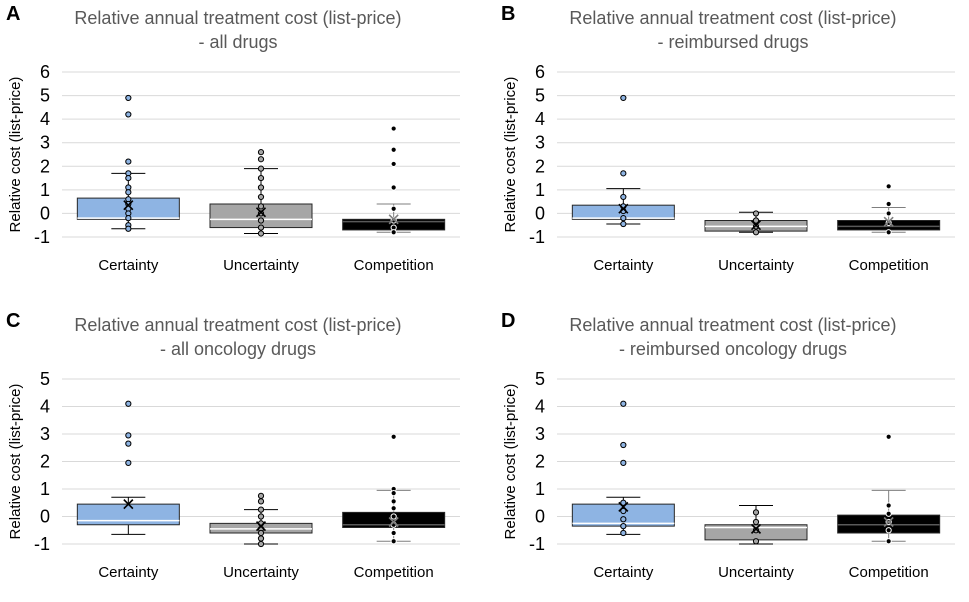  What do you see at coordinates (13, 14) in the screenshot?
I see `panel-letter: A` at bounding box center [13, 14].